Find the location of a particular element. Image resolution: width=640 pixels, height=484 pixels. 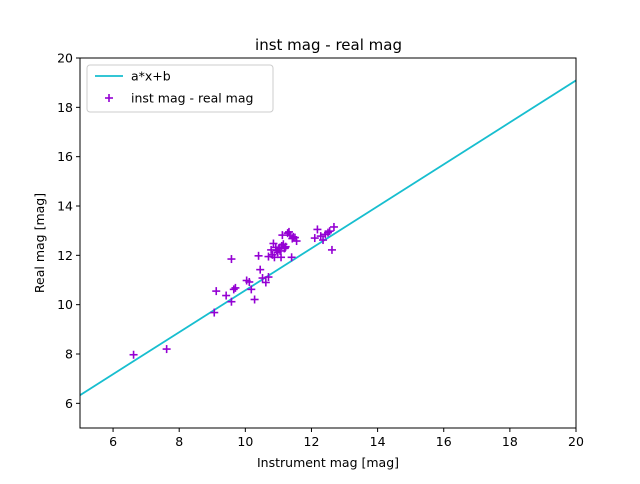

x-tick-label: 10 is located at coordinates (245, 441).